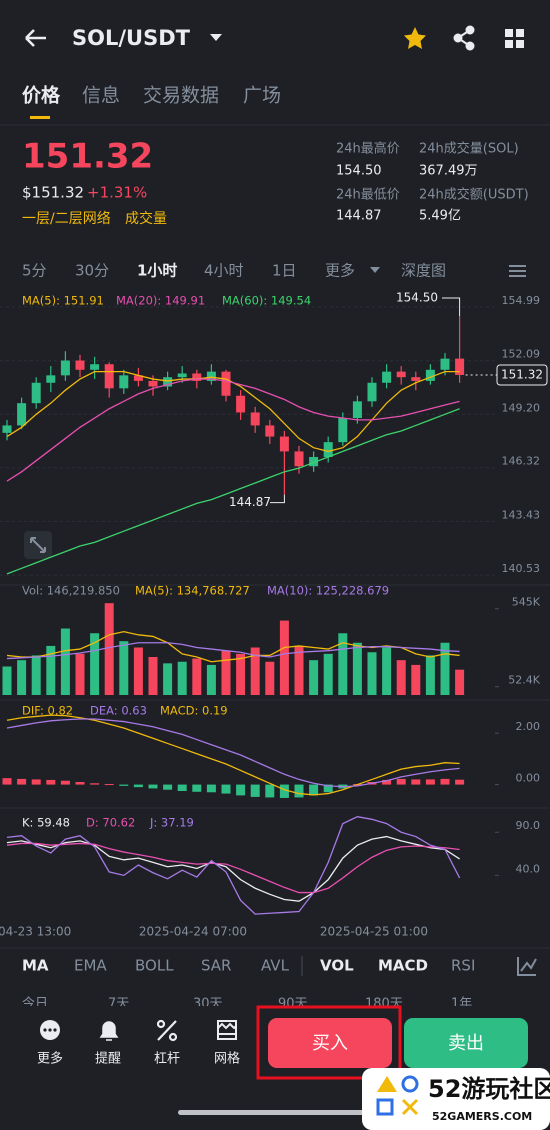 This screenshot has width=550, height=1130. I want to click on indicator-tab: BOLL, so click(154, 966).